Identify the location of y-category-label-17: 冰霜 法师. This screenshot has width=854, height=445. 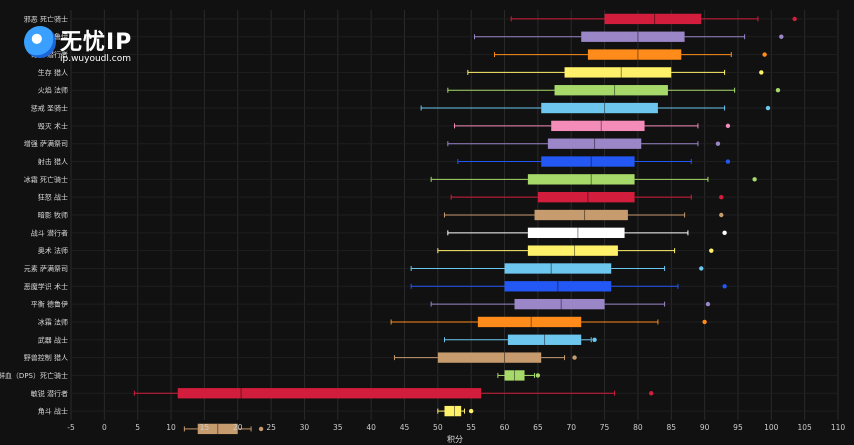
(53, 321).